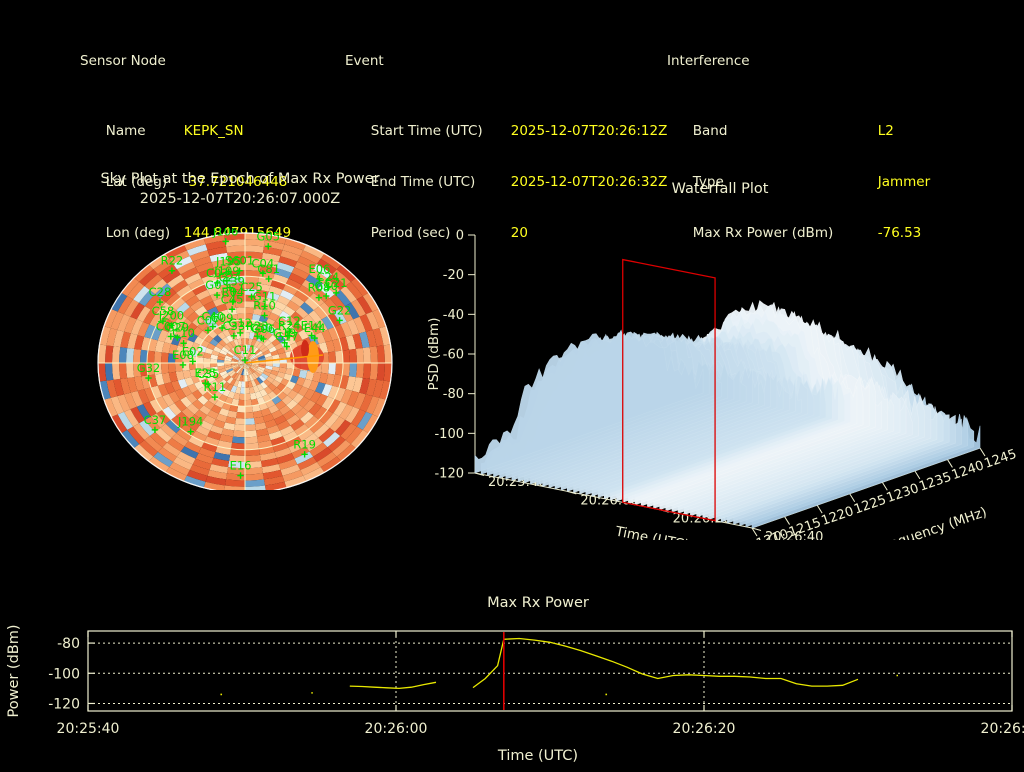 Image resolution: width=1024 pixels, height=772 pixels. Describe the element at coordinates (125, 131) in the screenshot. I see `sensor-name-label: Name` at that location.